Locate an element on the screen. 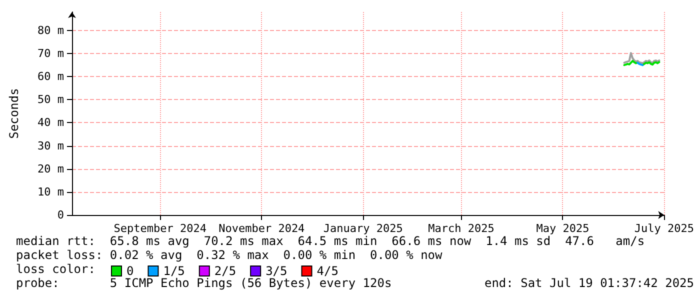  text: end: Sat Jul 19 01:37:42 2025 is located at coordinates (589, 283).